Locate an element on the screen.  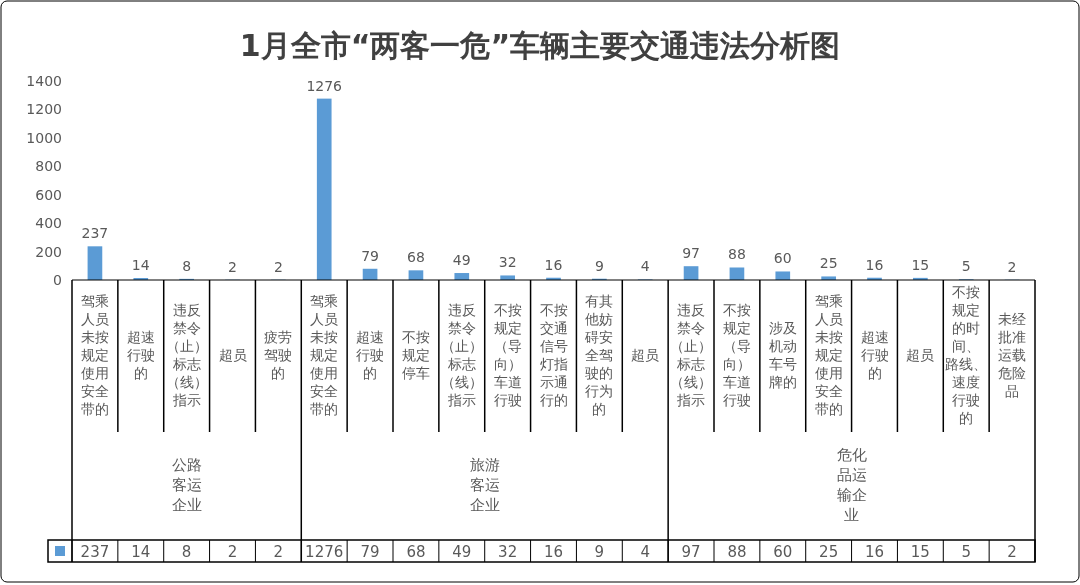
text: 8 is located at coordinates (187, 265).